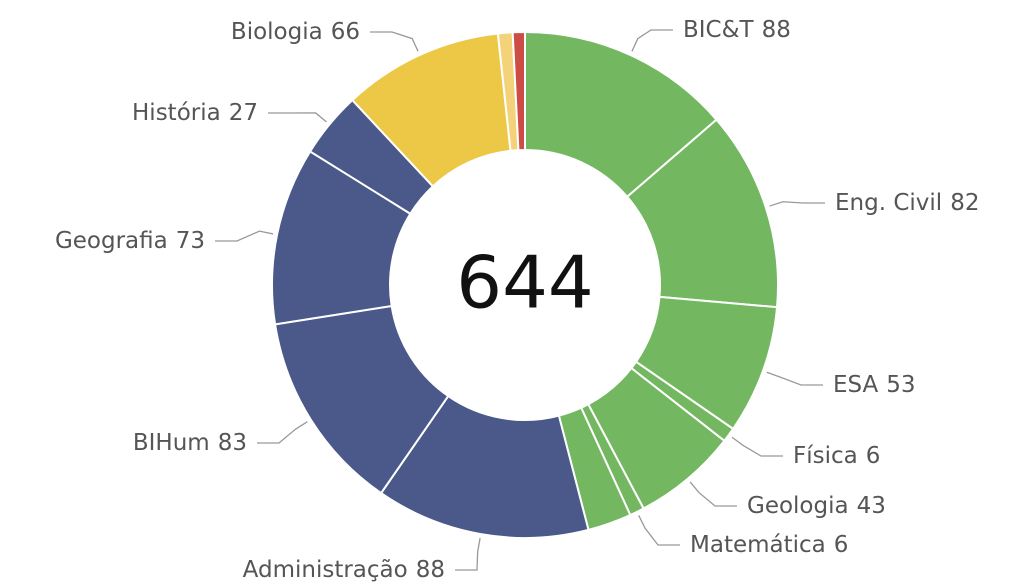  I want to click on slice-name: Geografia, so click(111, 241).